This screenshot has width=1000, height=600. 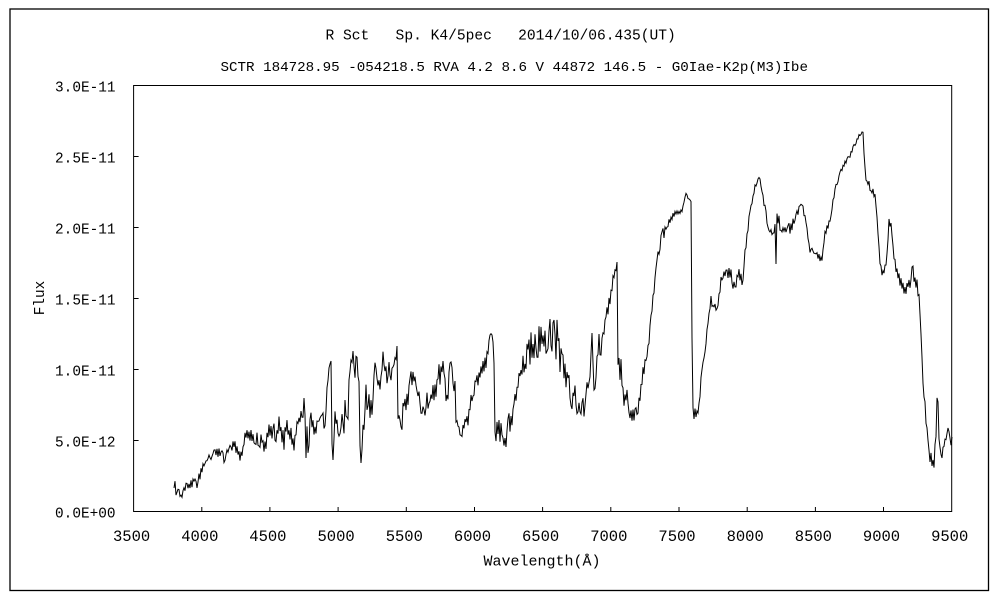 I want to click on svg-text: Wavelength(Å), so click(x=541, y=562).